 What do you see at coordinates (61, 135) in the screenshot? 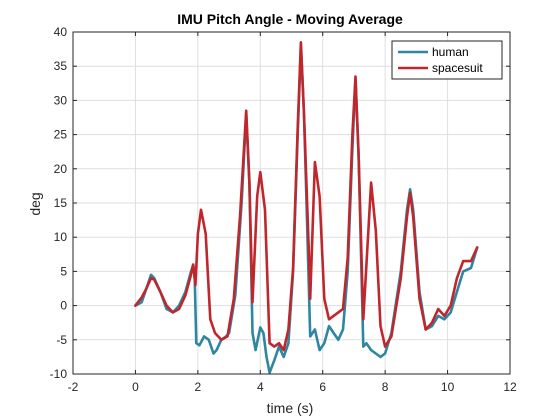
I see `y-tick-label: 25` at bounding box center [61, 135].